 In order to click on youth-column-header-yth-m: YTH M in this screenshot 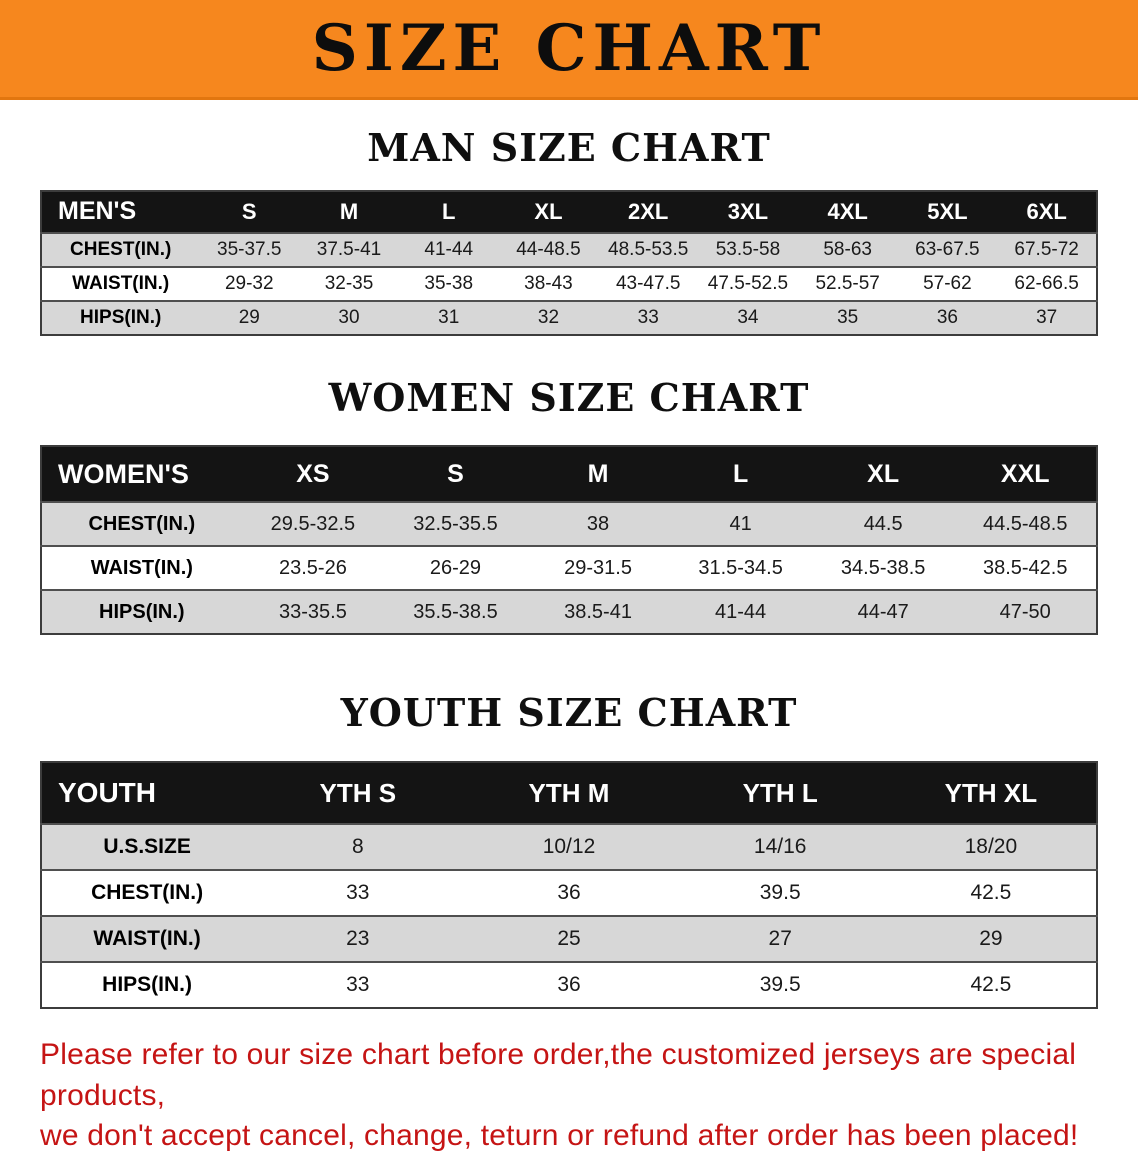, I will do `click(569, 793)`.